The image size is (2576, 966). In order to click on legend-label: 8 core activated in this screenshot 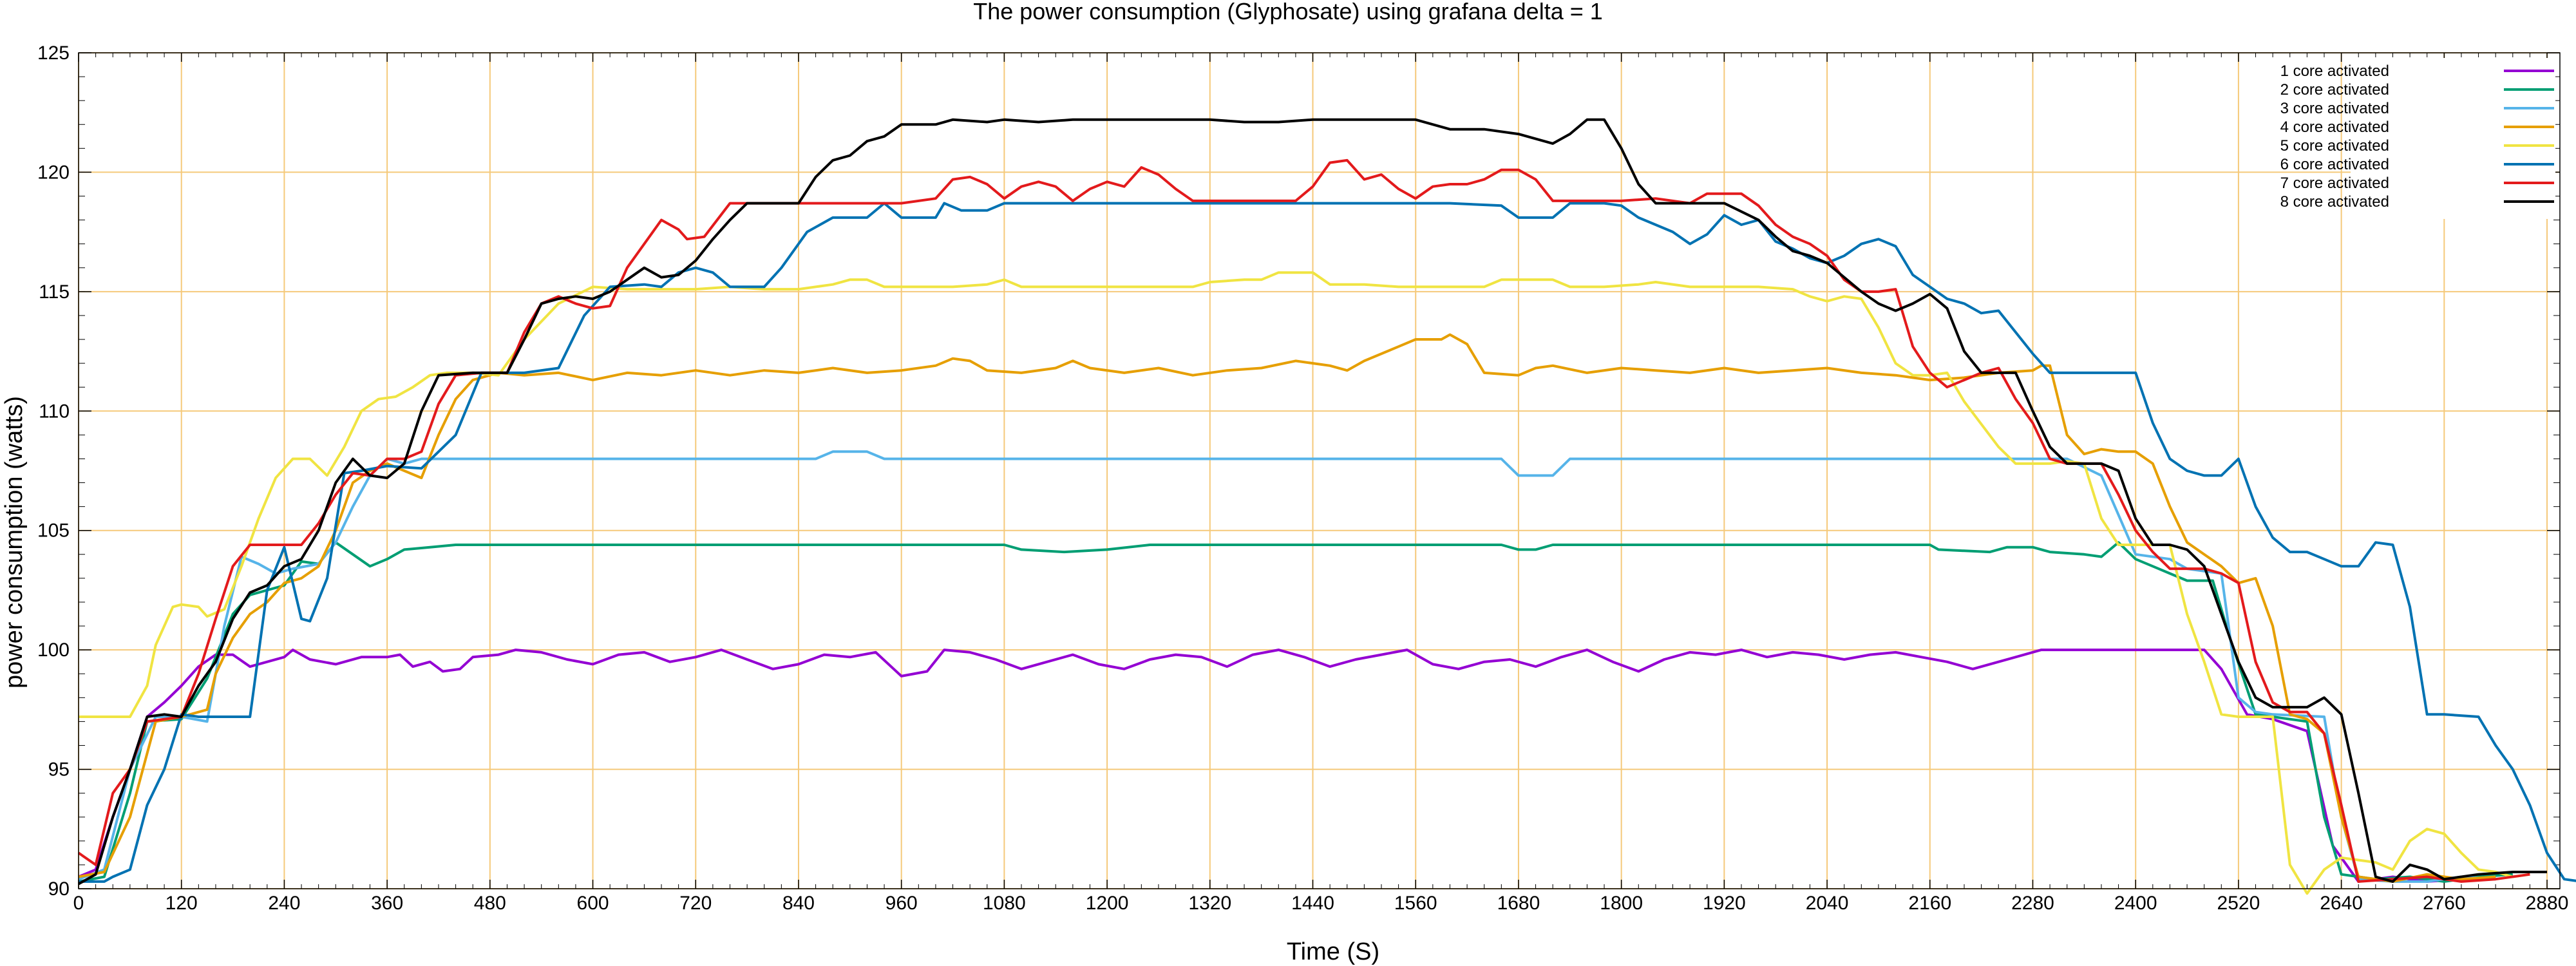, I will do `click(2334, 202)`.